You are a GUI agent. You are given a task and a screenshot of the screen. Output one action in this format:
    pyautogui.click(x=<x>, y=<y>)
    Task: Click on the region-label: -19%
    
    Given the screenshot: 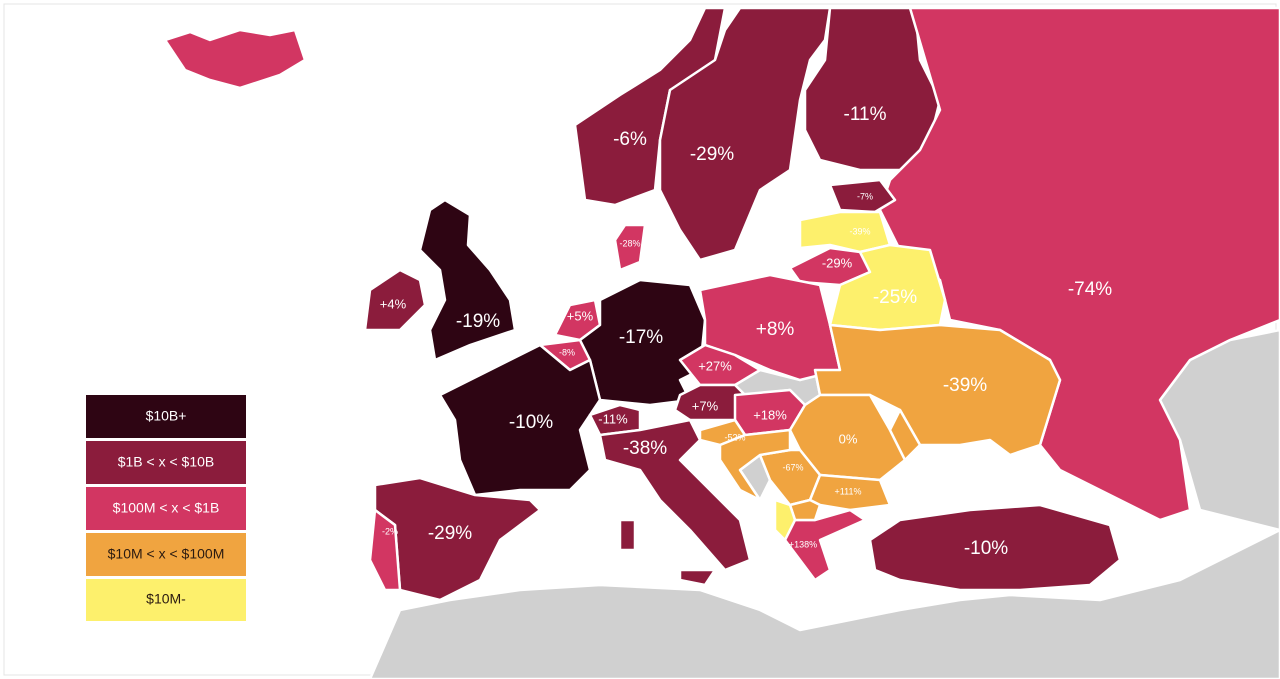 What is the action you would take?
    pyautogui.click(x=478, y=321)
    